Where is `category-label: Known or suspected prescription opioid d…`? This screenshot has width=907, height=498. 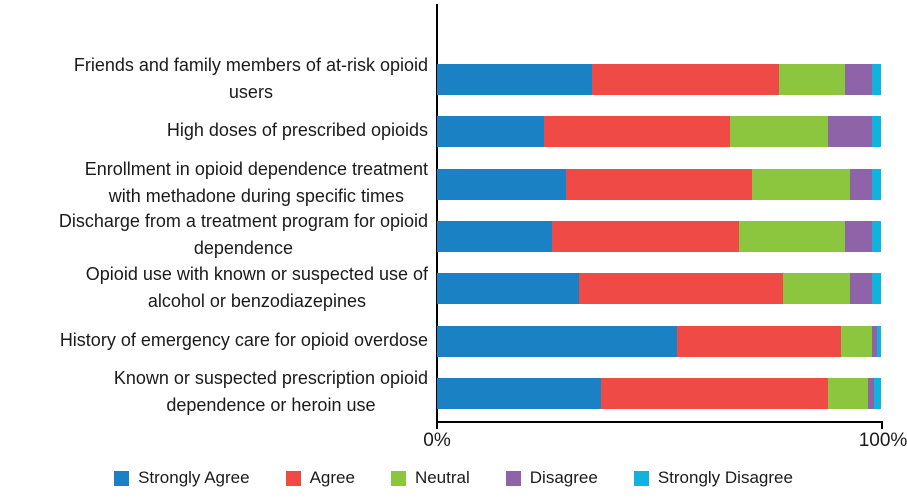 category-label: Known or suspected prescription opioid d… is located at coordinates (270, 392).